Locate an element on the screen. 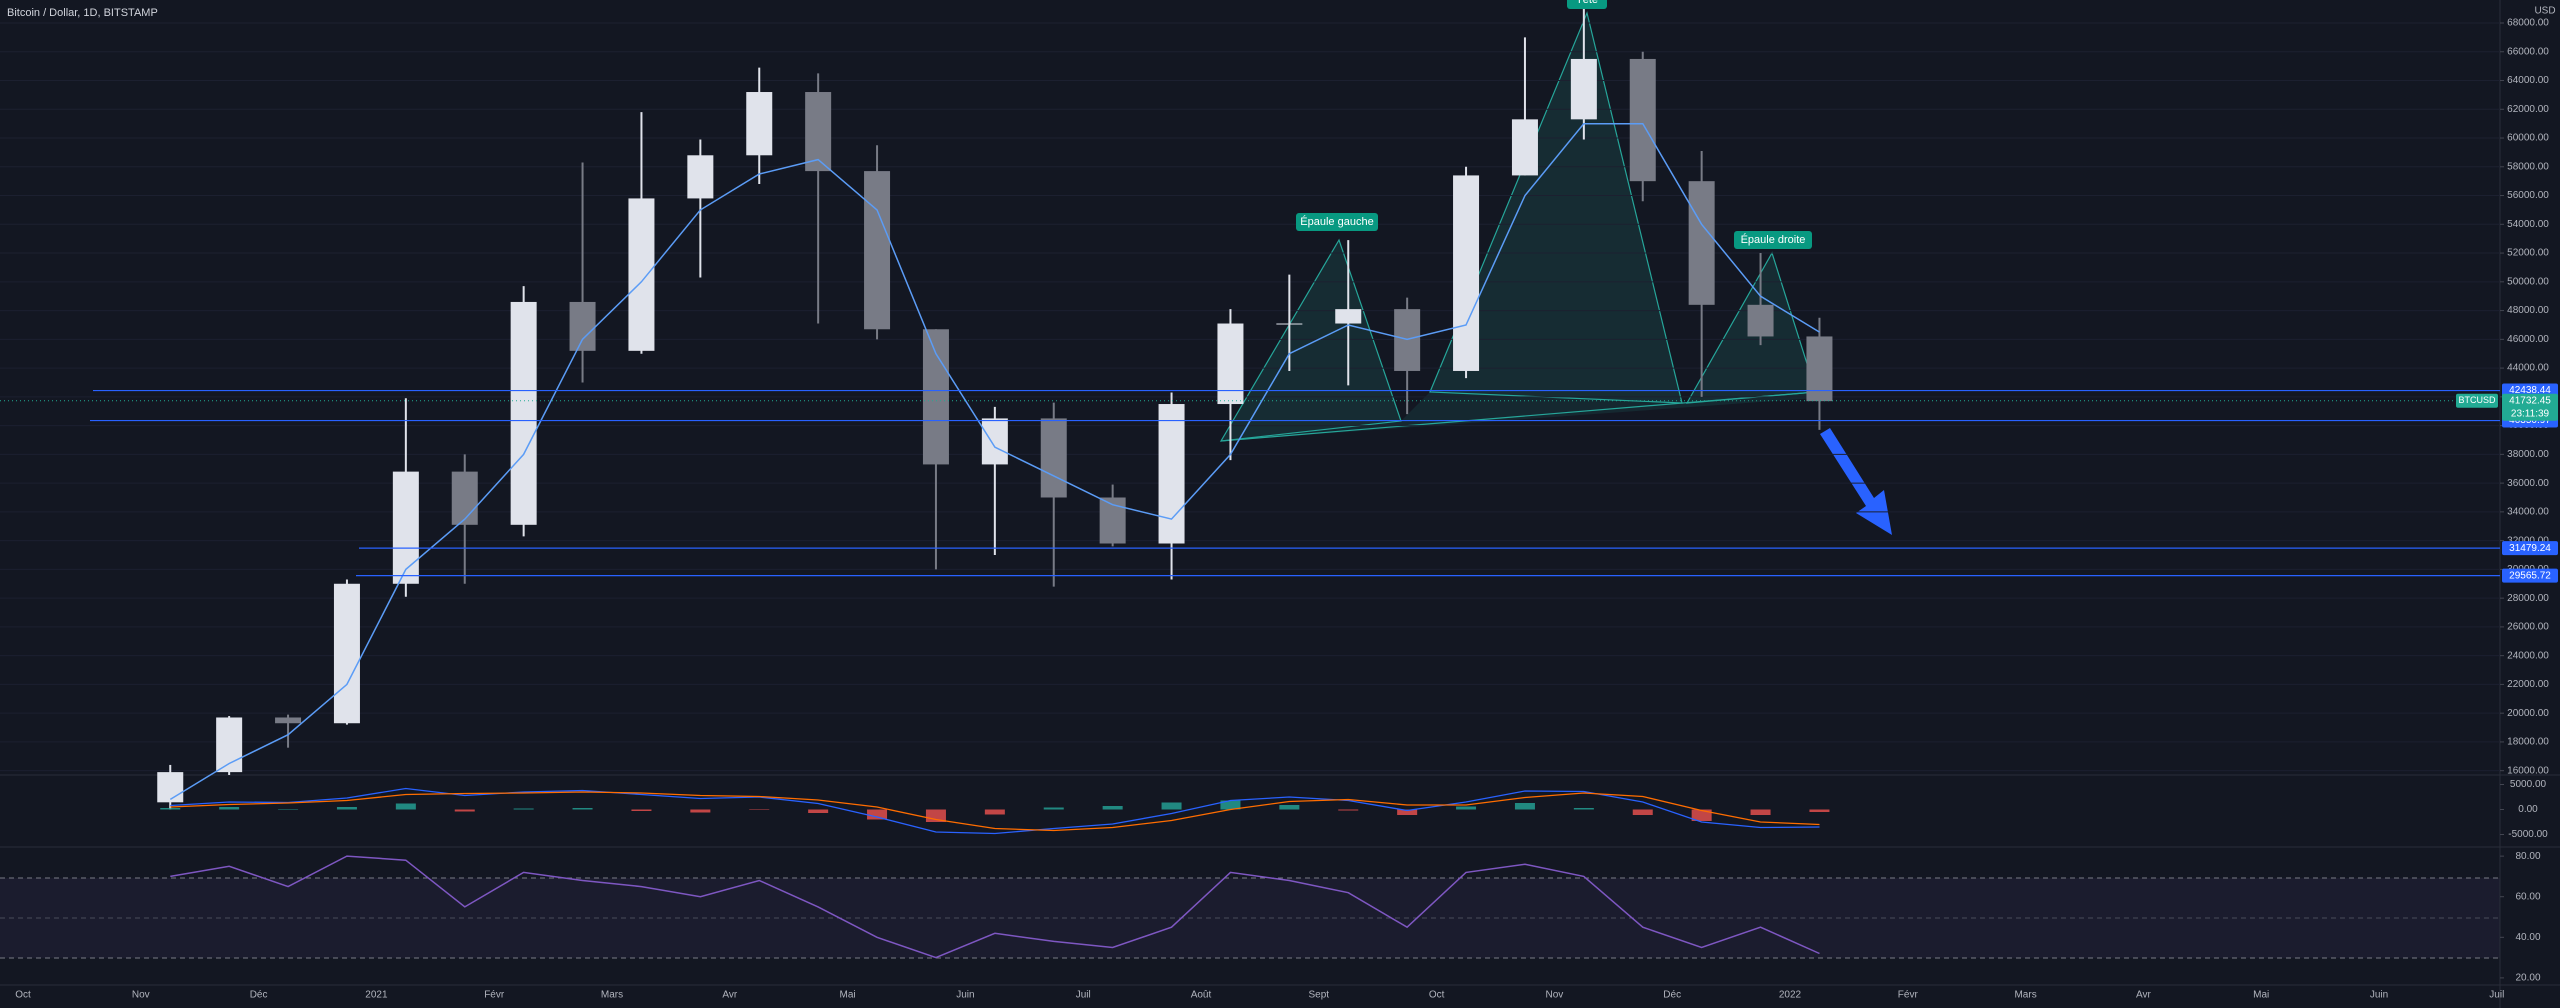  x-tick-label: Août is located at coordinates (1201, 995).